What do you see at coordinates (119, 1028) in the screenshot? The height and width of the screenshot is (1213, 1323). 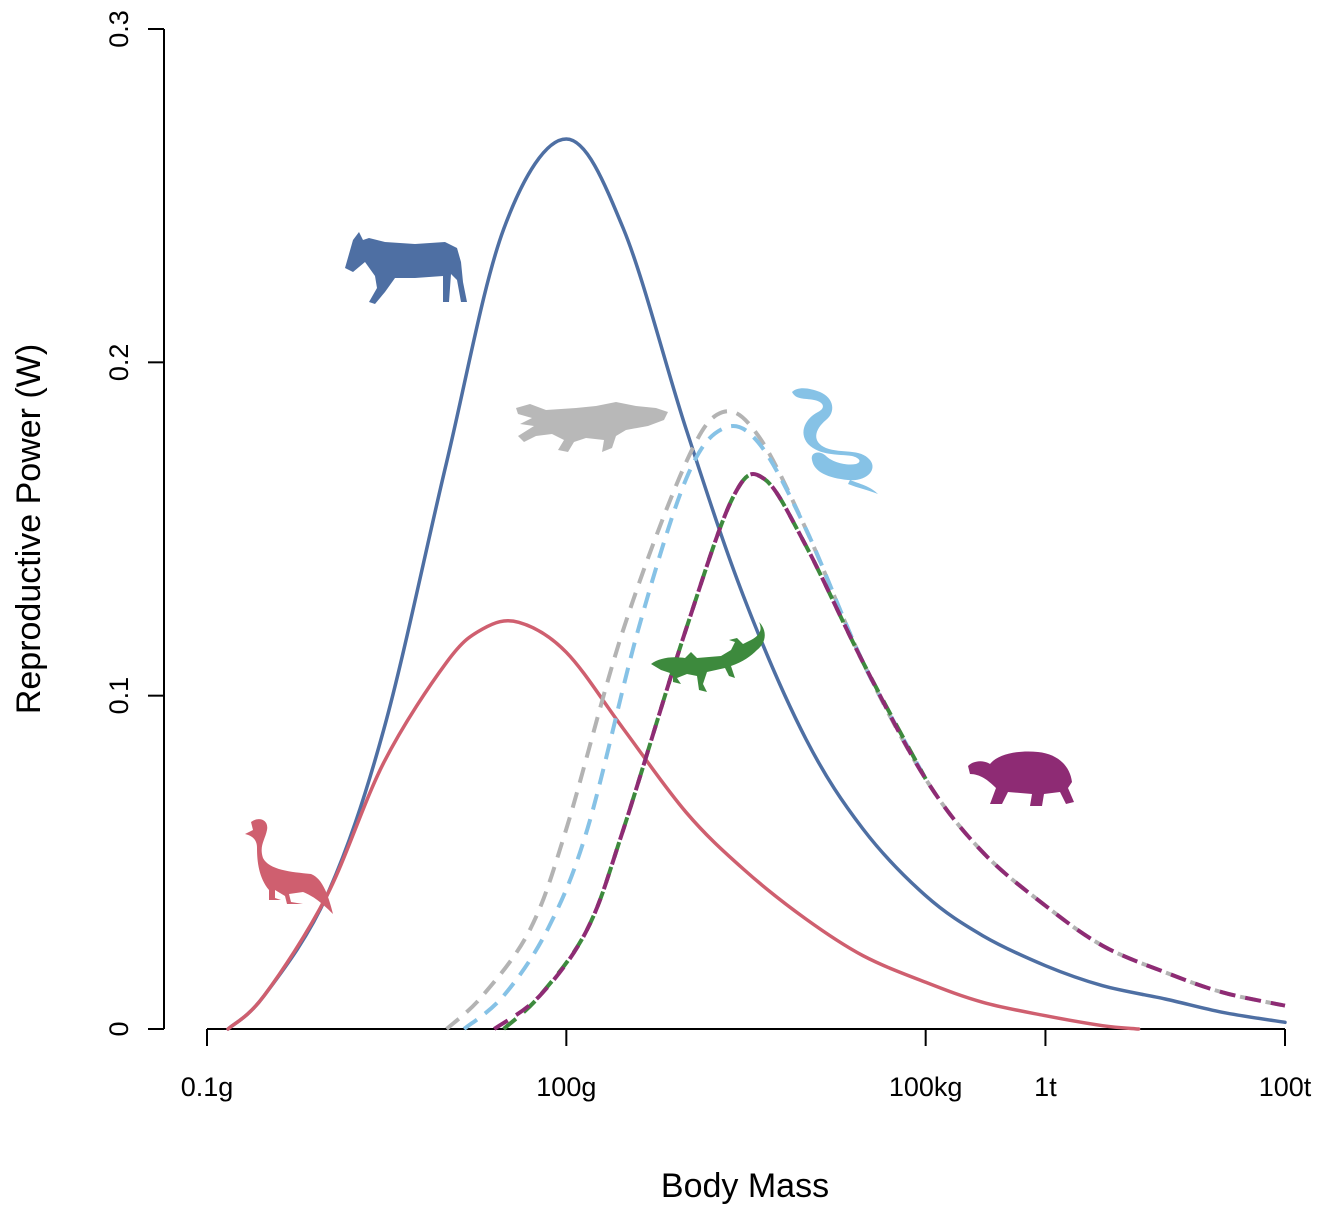 I see `y-tick-label: 0` at bounding box center [119, 1028].